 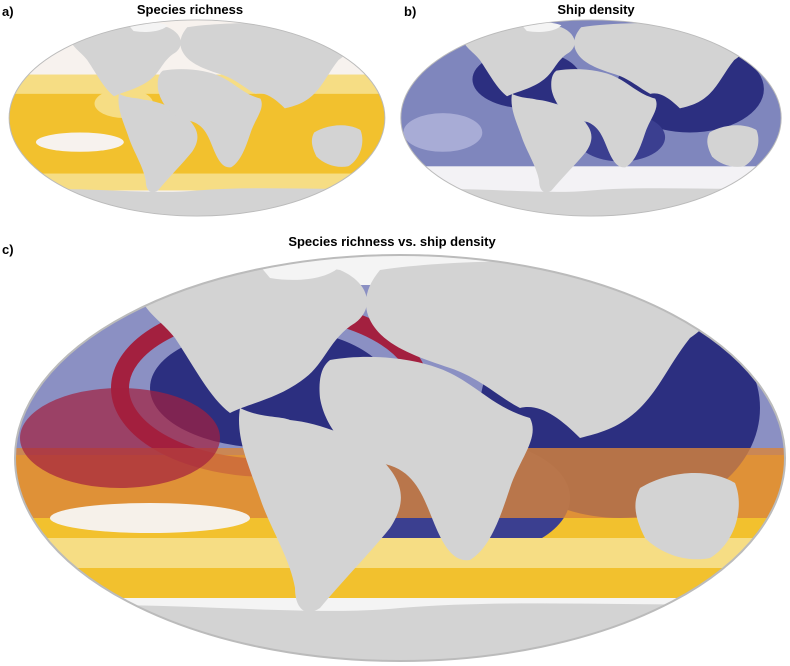 I want to click on panel-title: Species richness vs. ship density, so click(x=392, y=241).